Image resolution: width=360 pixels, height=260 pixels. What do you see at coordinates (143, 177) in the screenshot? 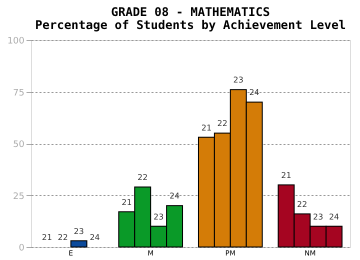
I see `series-label: 22` at bounding box center [143, 177].